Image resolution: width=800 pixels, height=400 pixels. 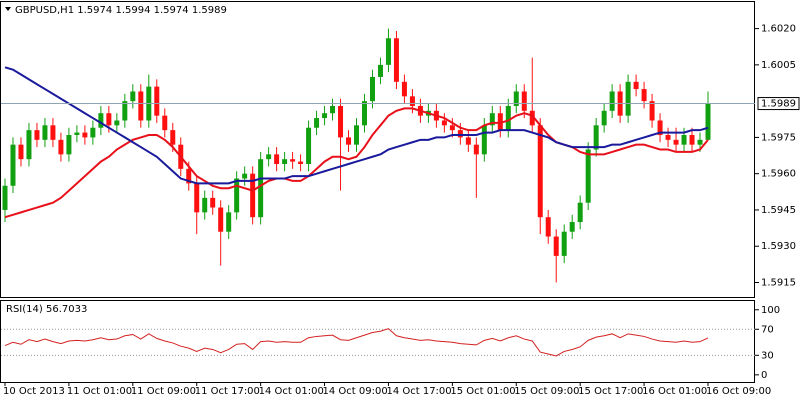 What do you see at coordinates (66, 309) in the screenshot?
I see `rsi-value: 56.7033` at bounding box center [66, 309].